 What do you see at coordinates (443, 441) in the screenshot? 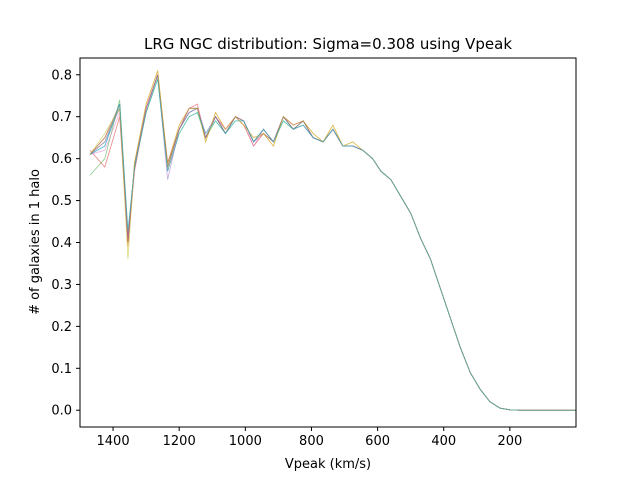
I see `x-tick-label: 400` at bounding box center [443, 441].